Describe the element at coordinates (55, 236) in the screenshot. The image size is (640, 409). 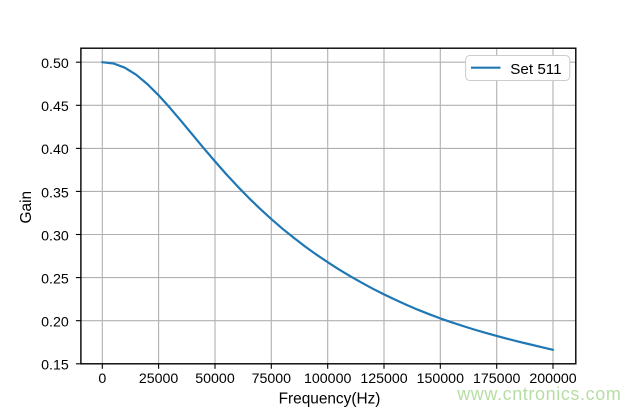
I see `svg-text: 0.30` at that location.